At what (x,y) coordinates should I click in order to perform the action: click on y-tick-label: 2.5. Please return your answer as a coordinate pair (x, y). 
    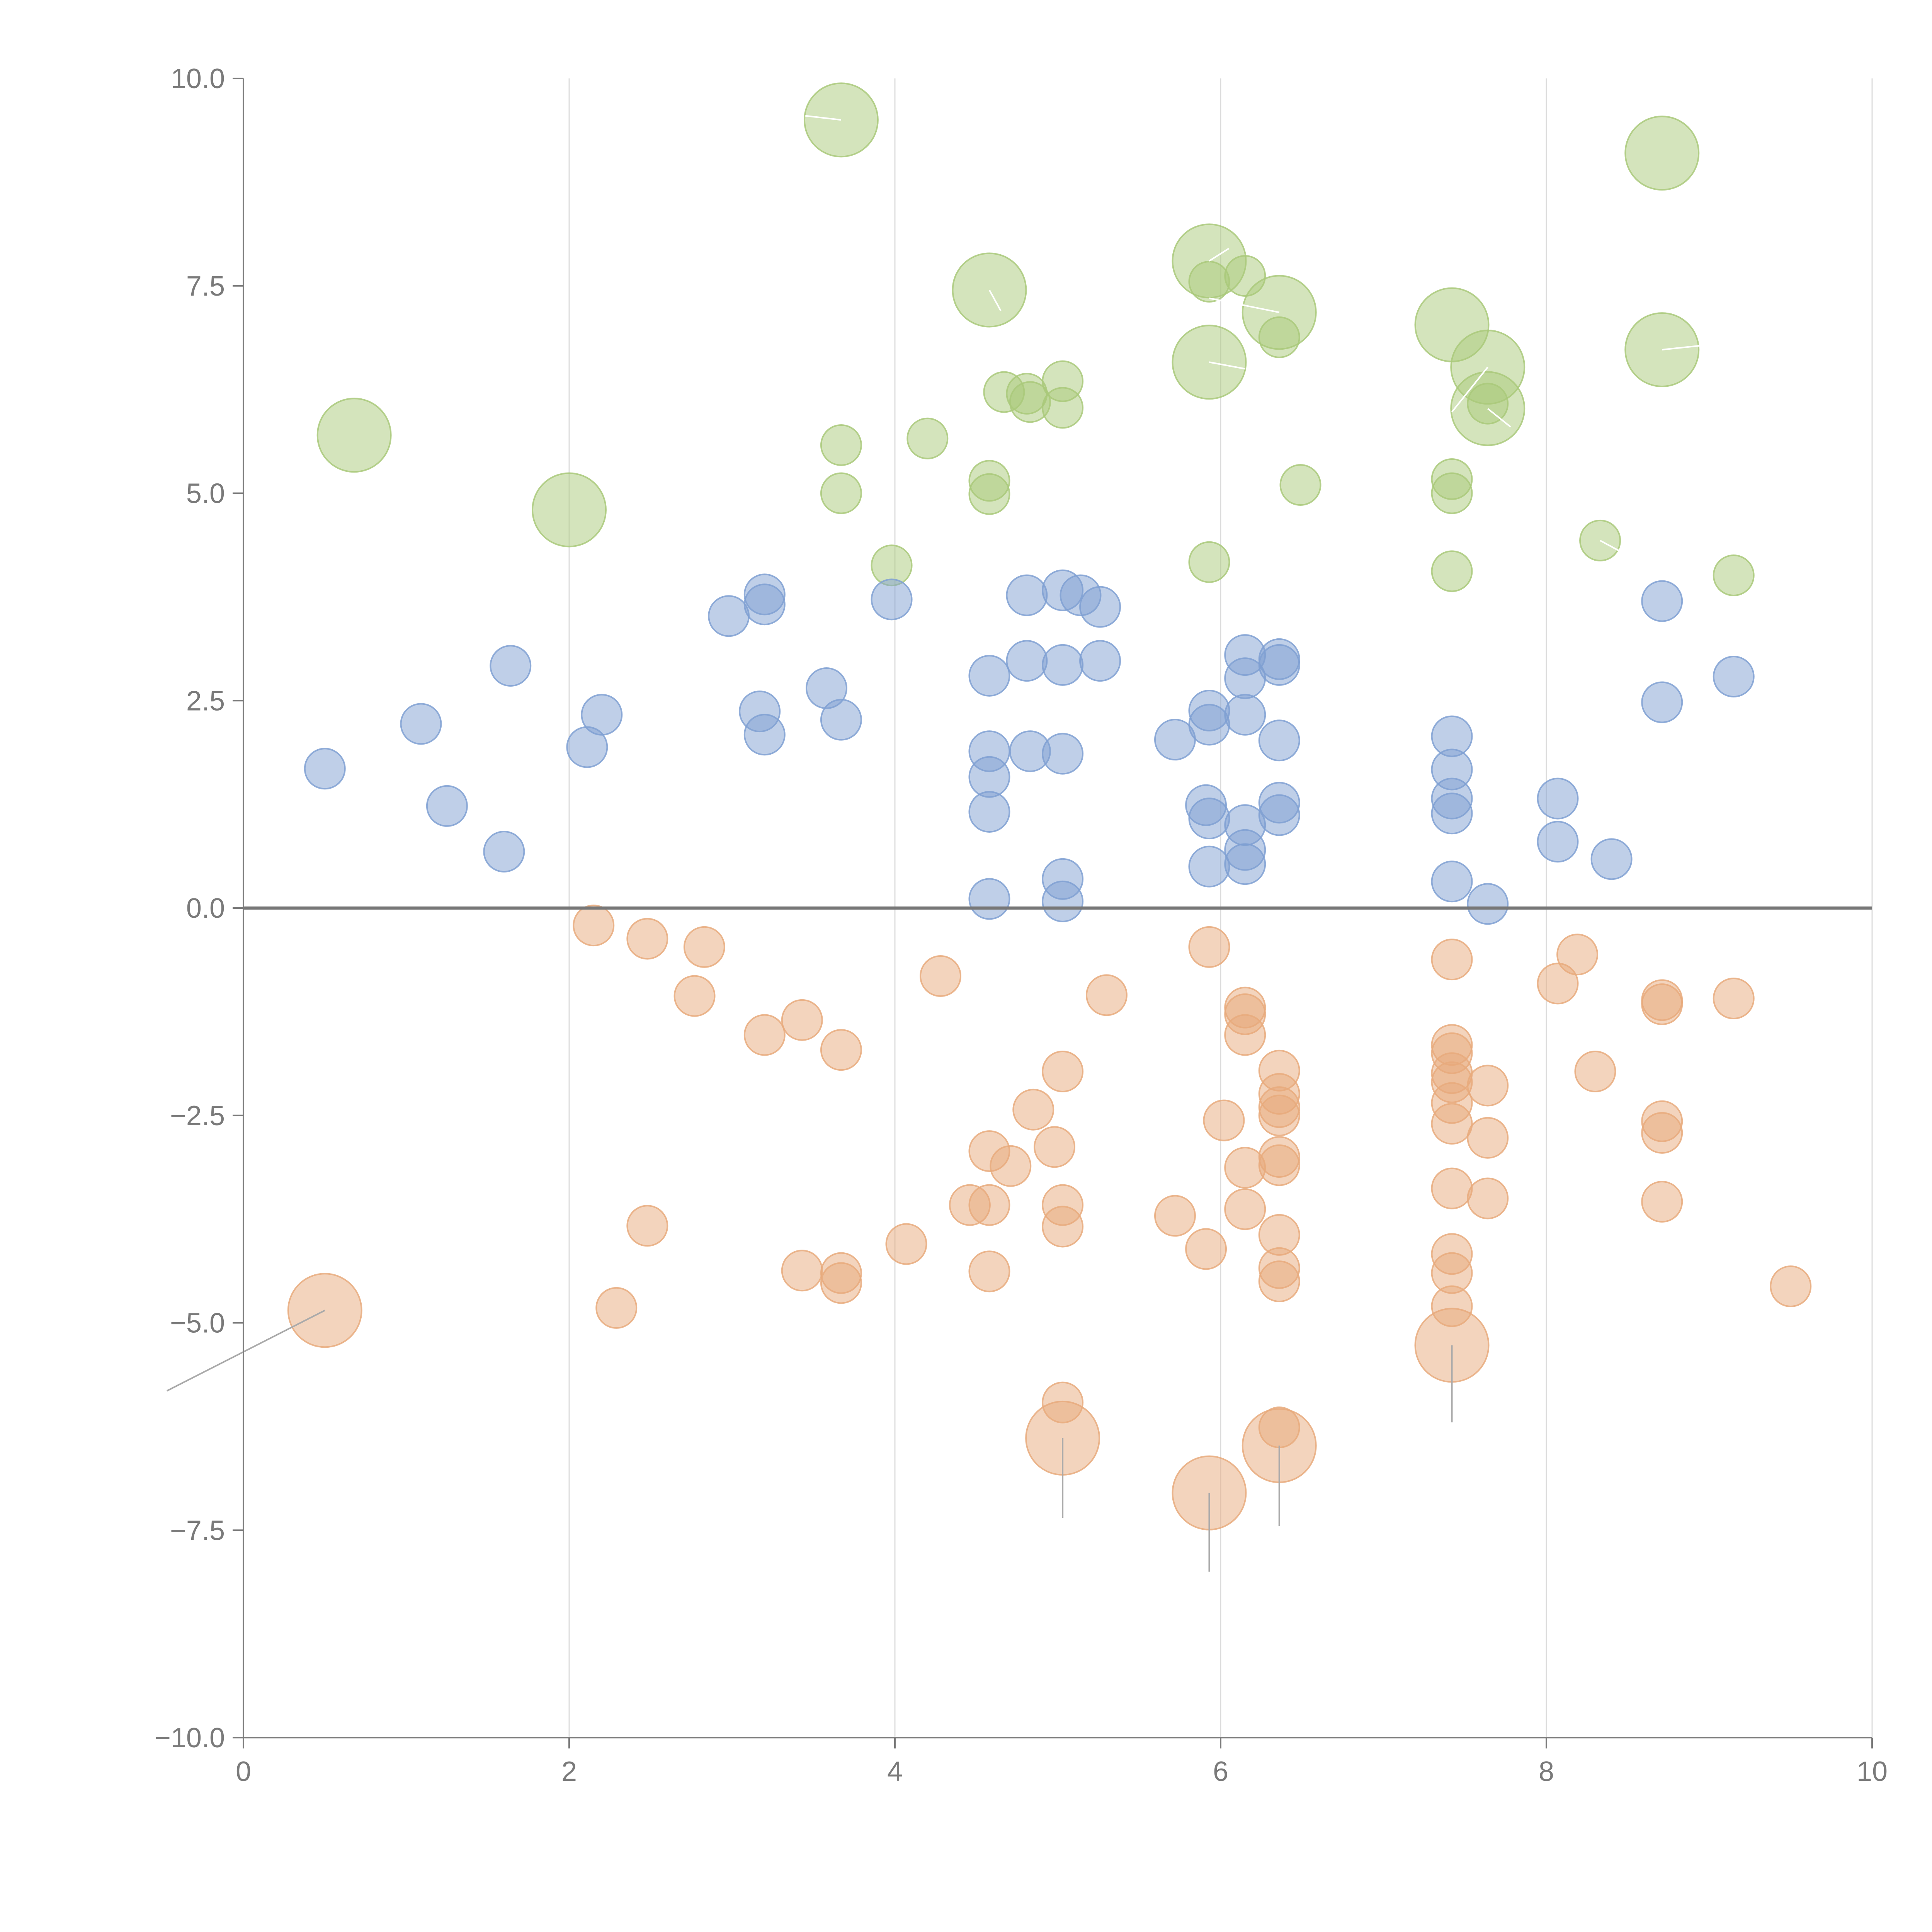
    Looking at the image, I should click on (205, 701).